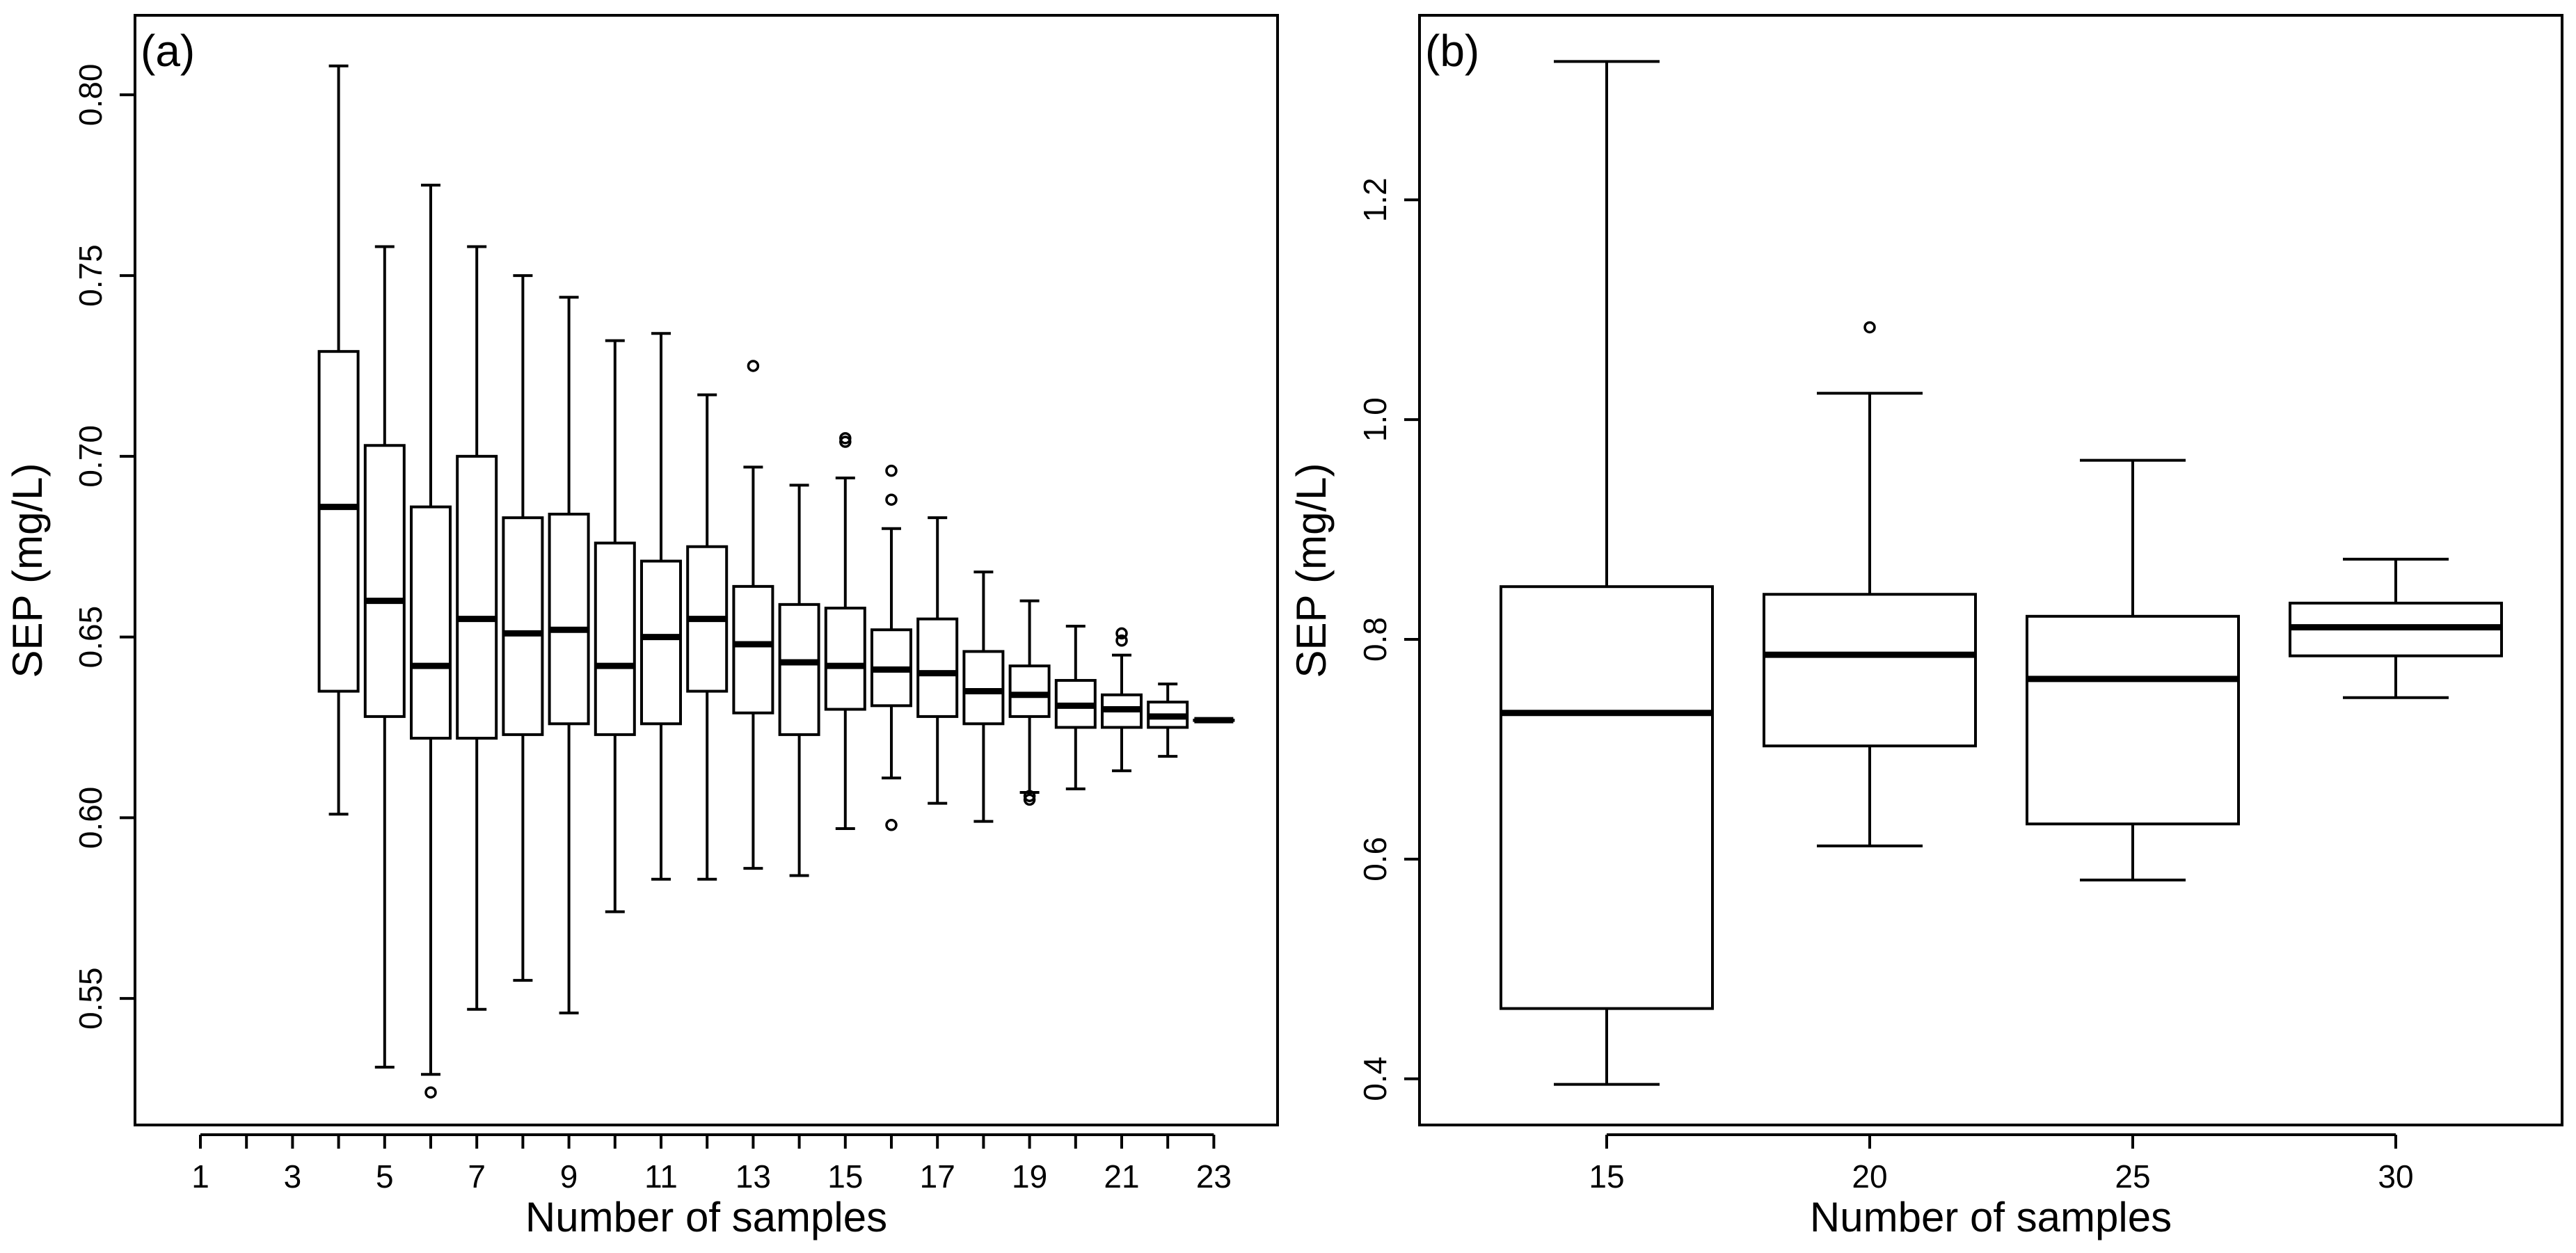 The height and width of the screenshot is (1253, 2576). I want to click on b-xtick-label: 20, so click(1869, 1177).